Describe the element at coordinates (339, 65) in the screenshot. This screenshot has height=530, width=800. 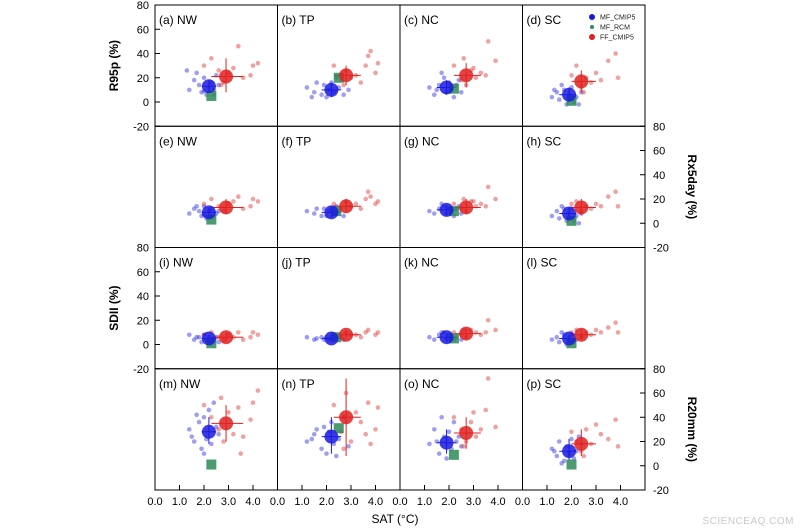
I see `panel-2: (b) TP` at that location.